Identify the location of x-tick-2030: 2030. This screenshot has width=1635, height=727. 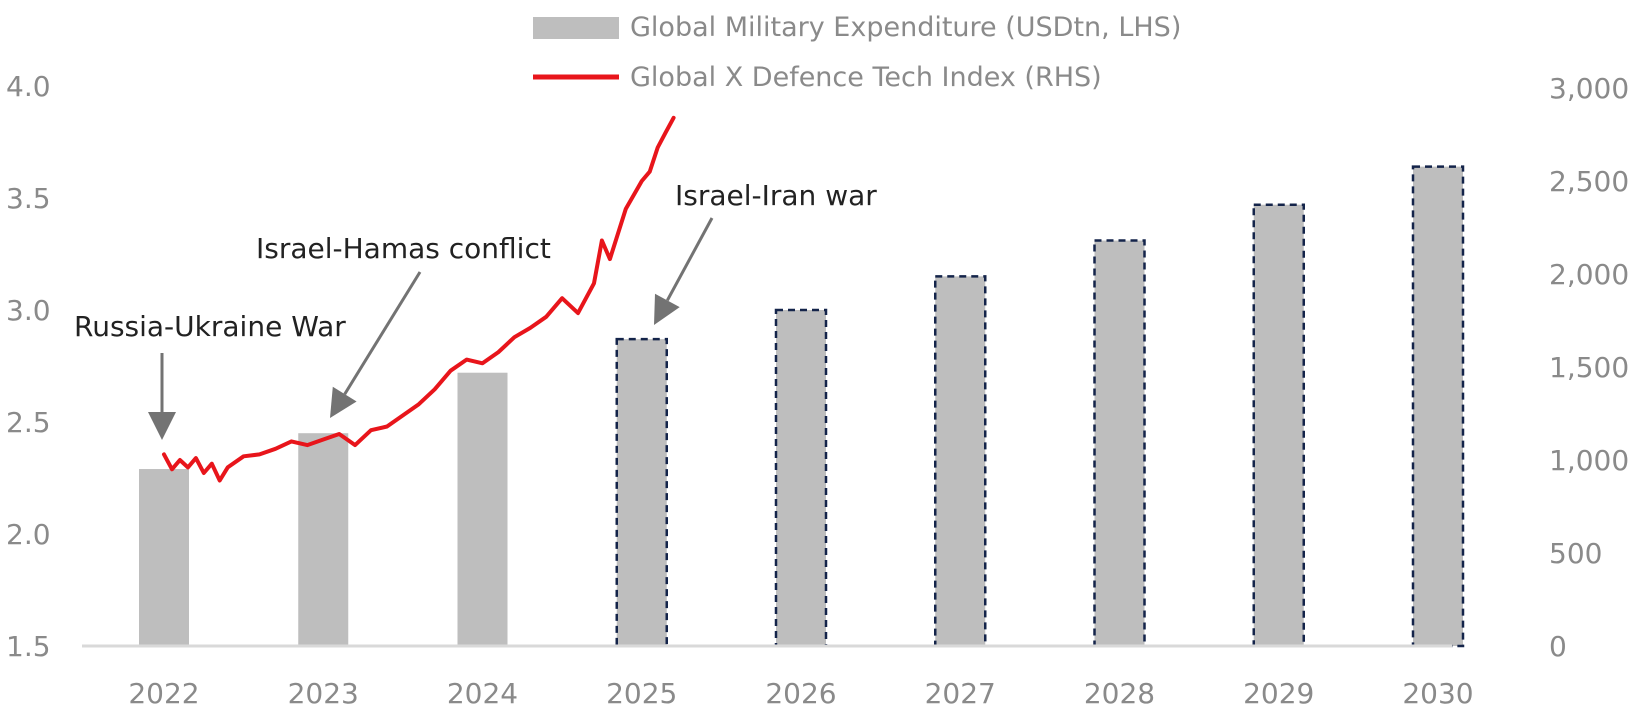
(1437, 693).